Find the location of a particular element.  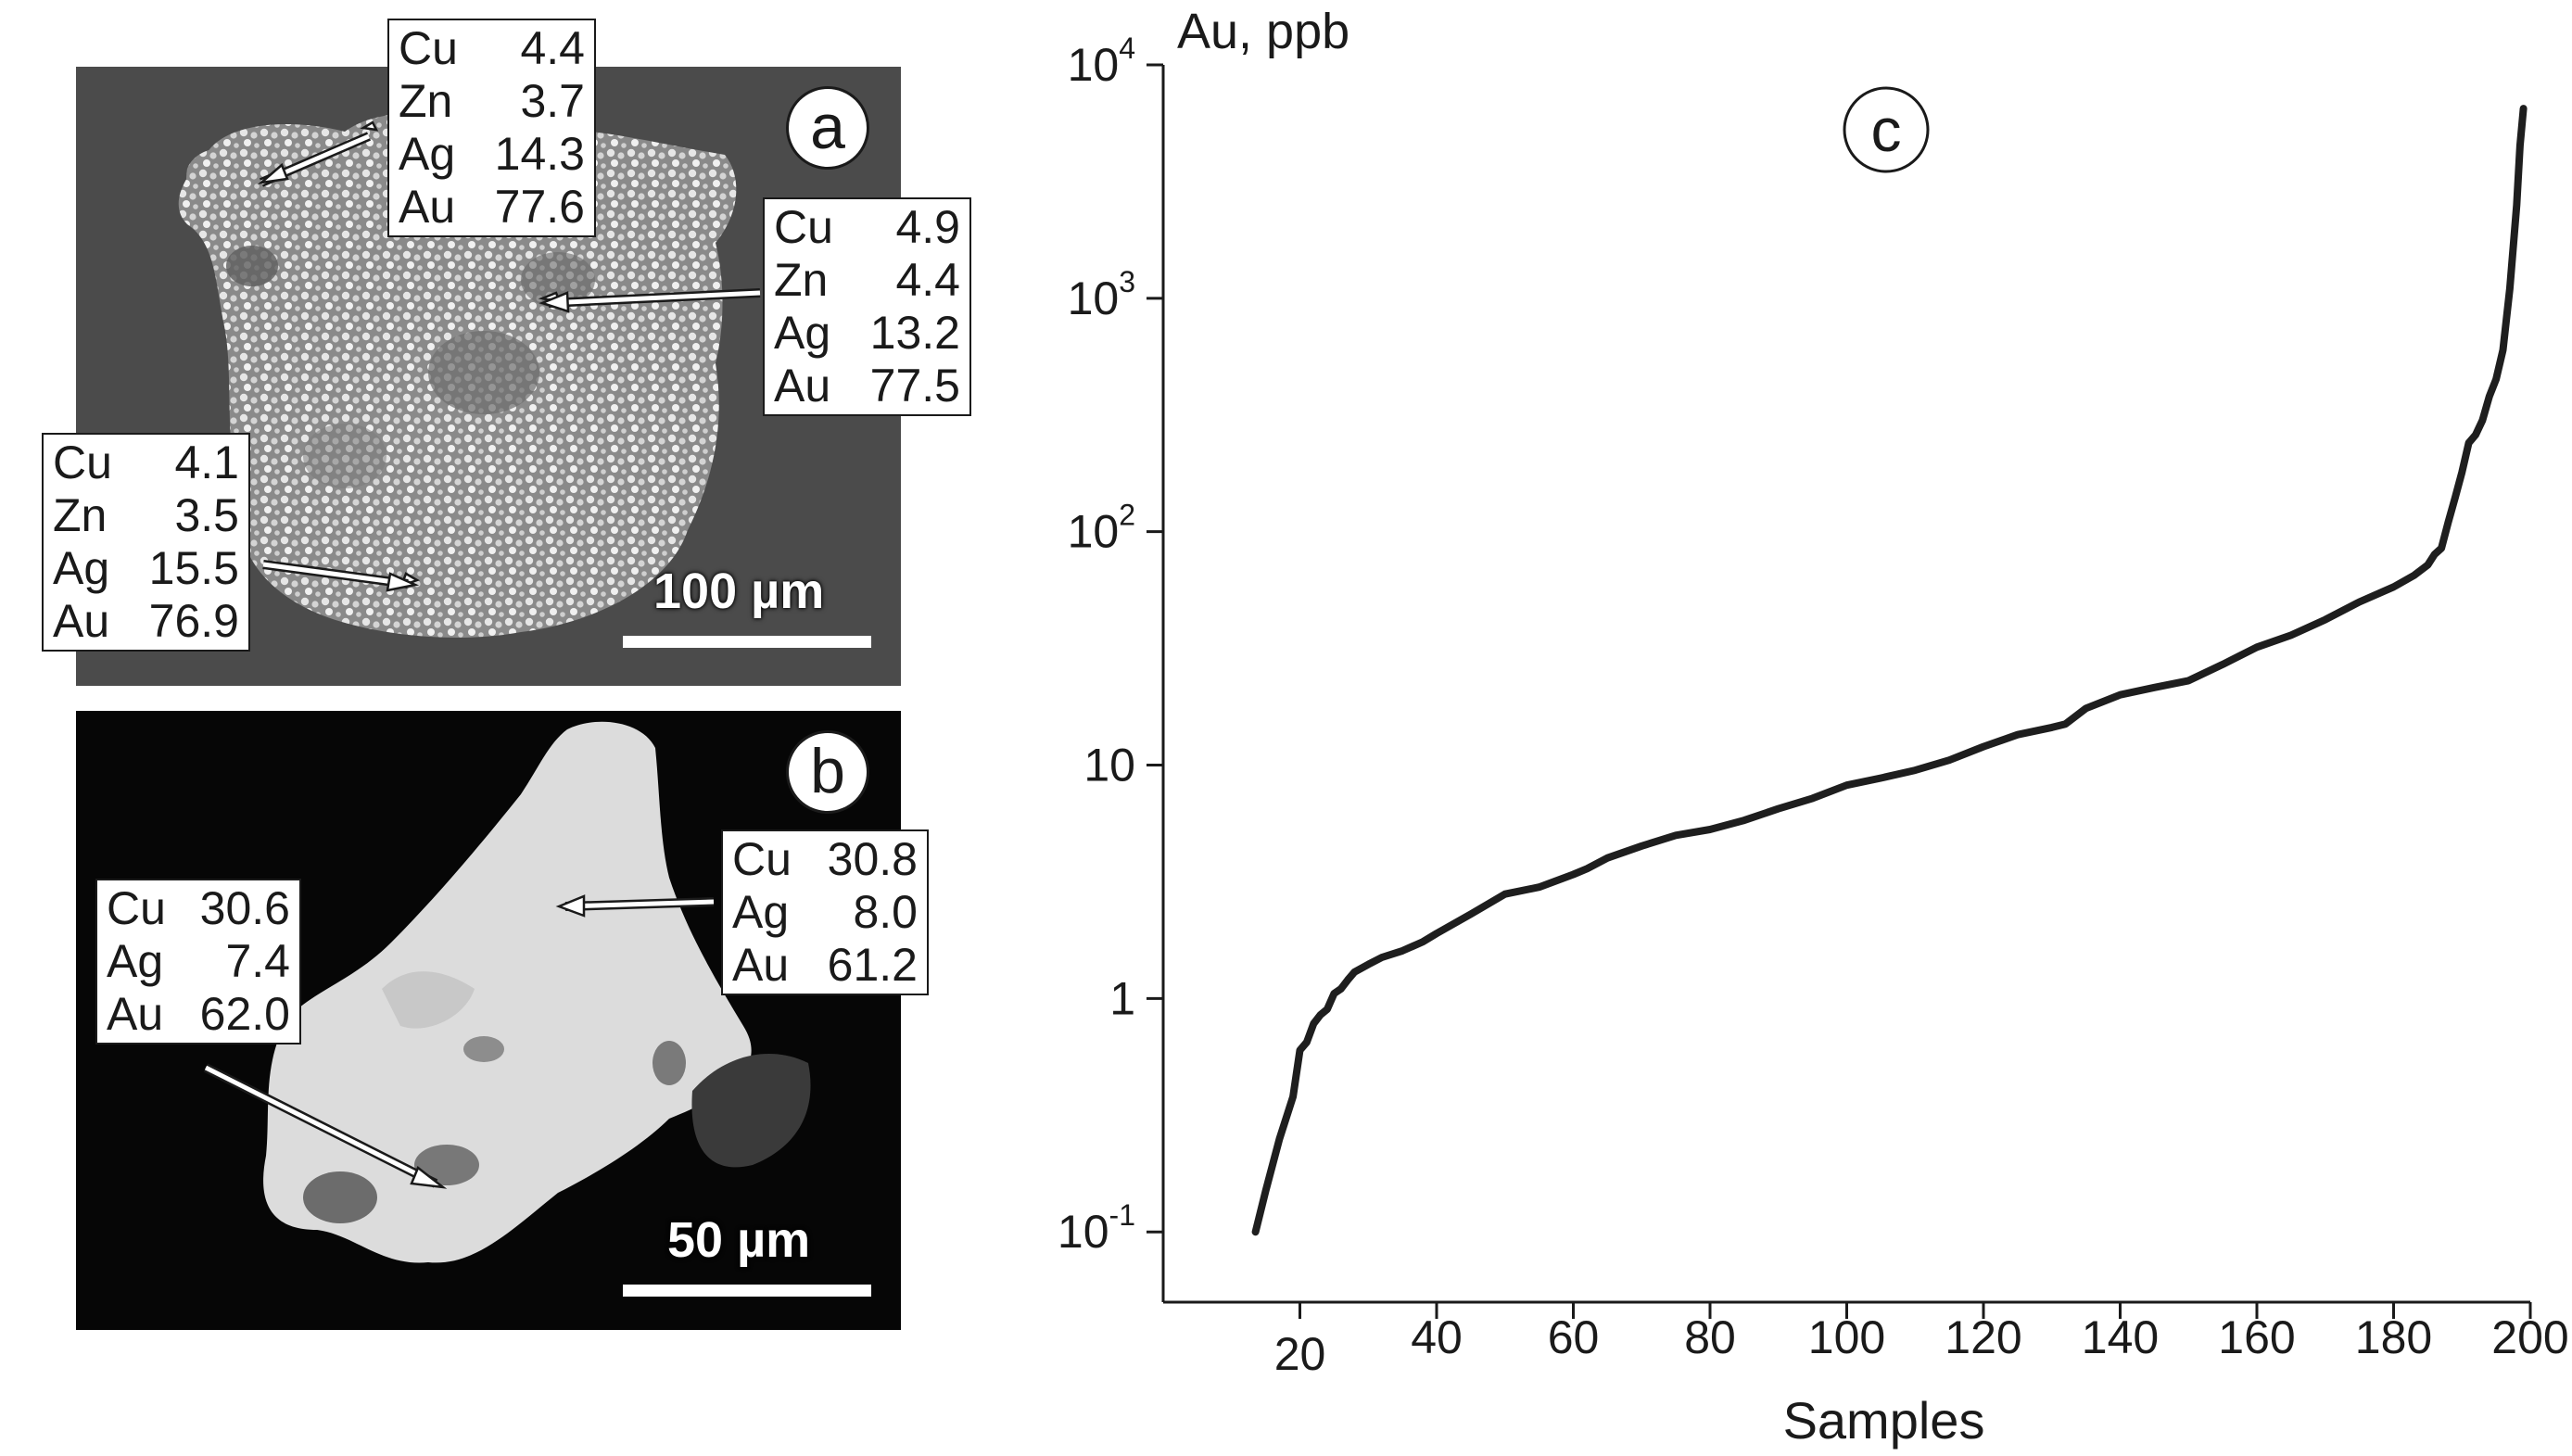

x-tick-label: 60 is located at coordinates (1574, 1337).